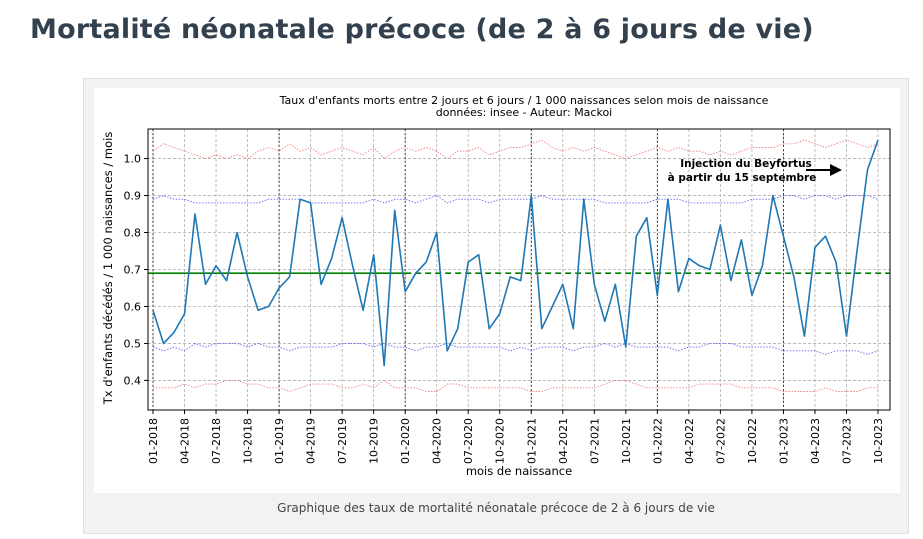 This screenshot has height=539, width=923. What do you see at coordinates (657, 441) in the screenshot?
I see `x-tick-label: 01-2022` at bounding box center [657, 441].